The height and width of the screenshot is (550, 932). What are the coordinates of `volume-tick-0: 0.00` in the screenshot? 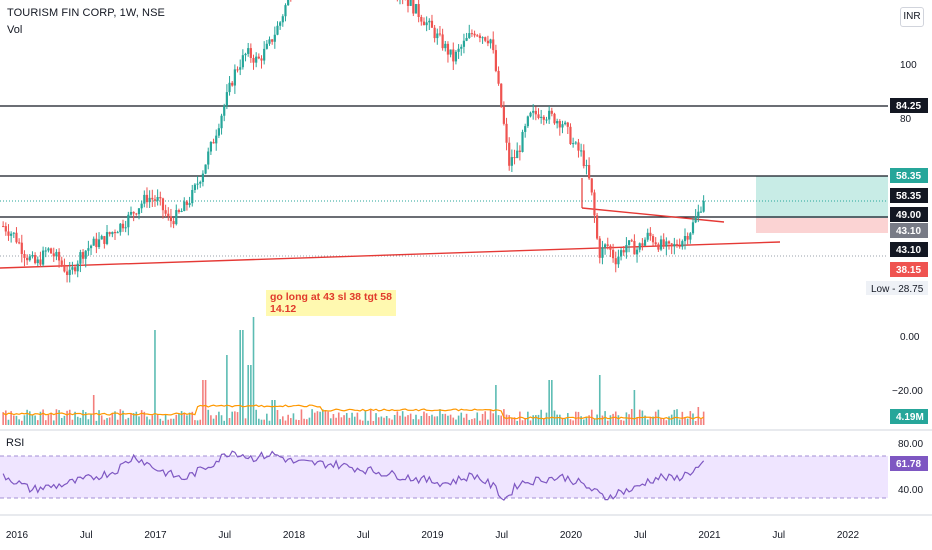 It's located at (910, 337).